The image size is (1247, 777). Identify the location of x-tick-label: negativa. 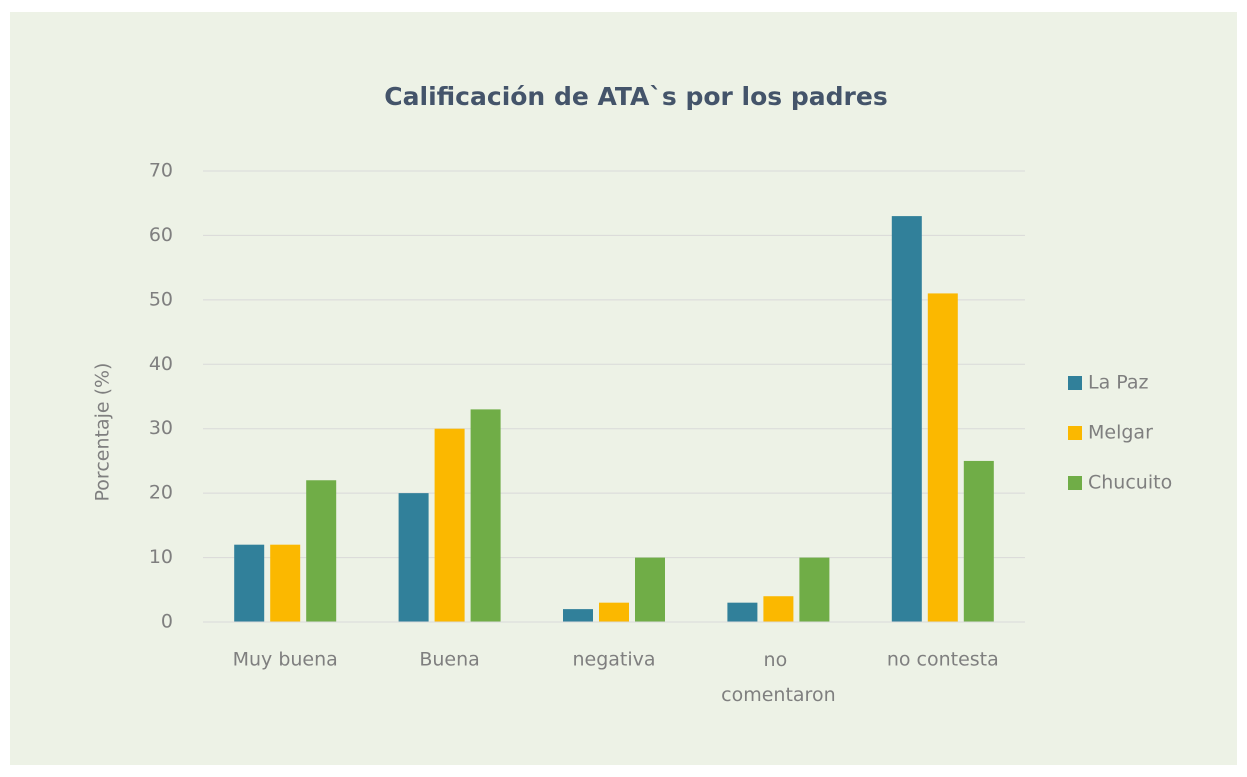
(613, 660).